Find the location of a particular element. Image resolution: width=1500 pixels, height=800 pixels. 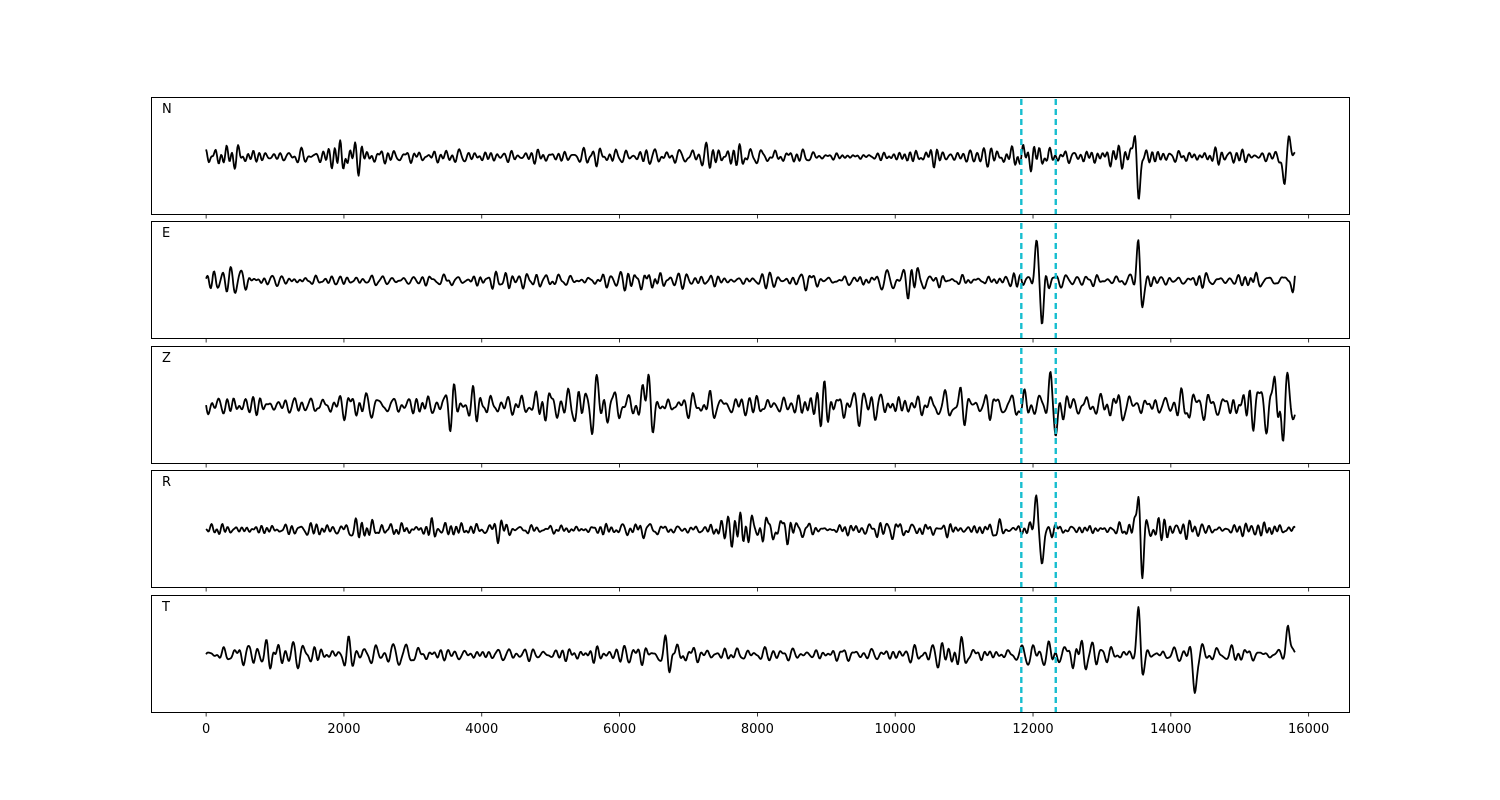

panel-t: T is located at coordinates (750, 656).